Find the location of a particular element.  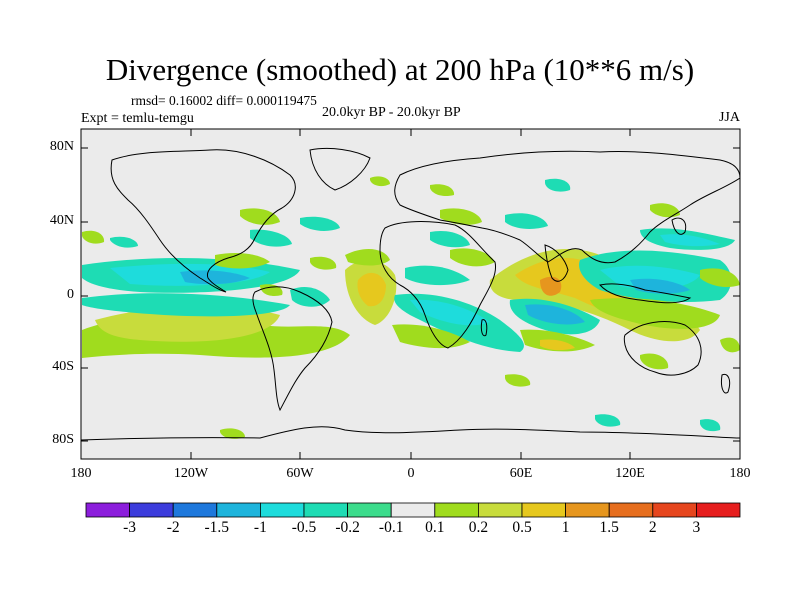

lat-tick-label: 0 is located at coordinates (70, 294).